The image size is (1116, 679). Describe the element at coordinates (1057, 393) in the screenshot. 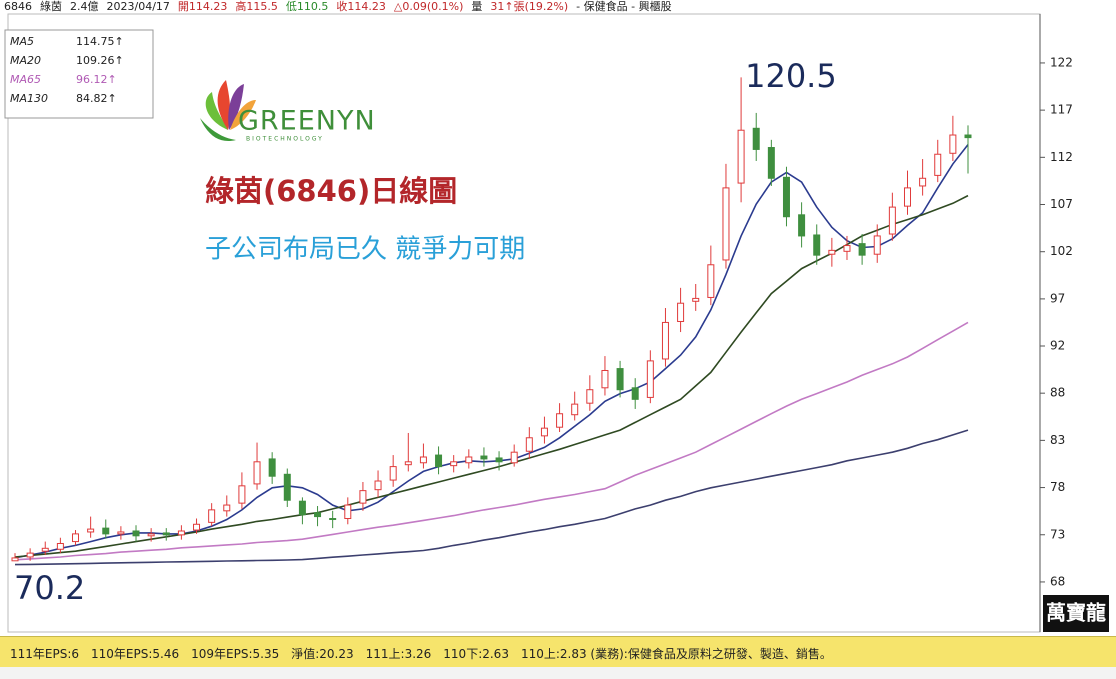

I see `y-tick-label: 88` at that location.